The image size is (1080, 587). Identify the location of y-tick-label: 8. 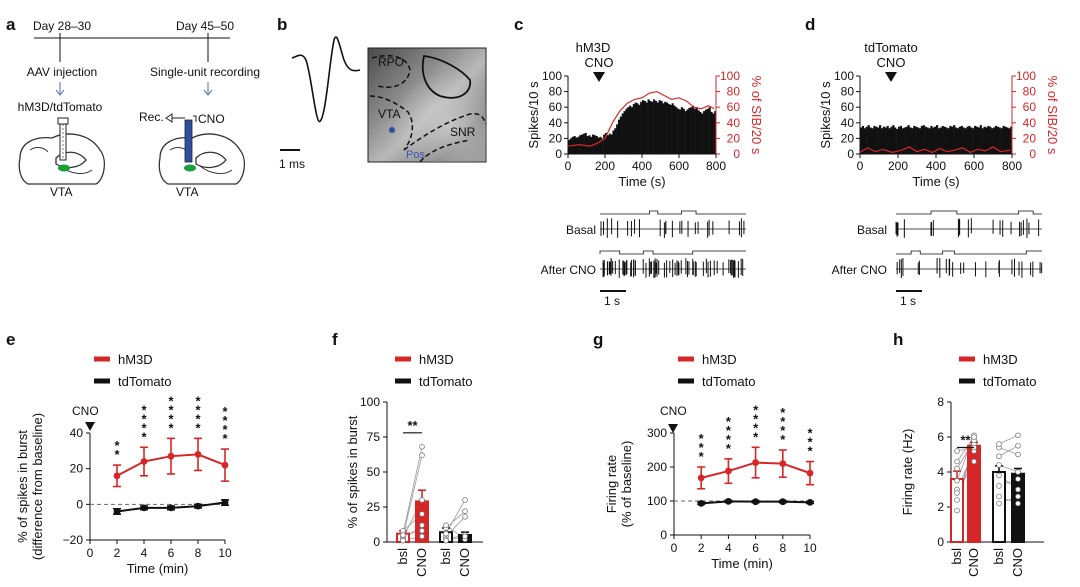
(940, 402).